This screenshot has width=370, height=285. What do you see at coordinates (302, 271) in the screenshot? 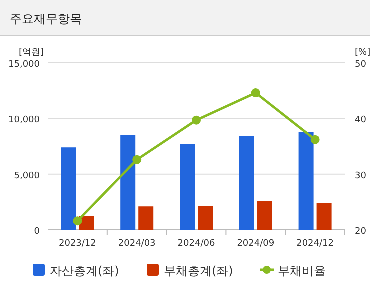
I see `legend-label: 부채비율` at bounding box center [302, 271].